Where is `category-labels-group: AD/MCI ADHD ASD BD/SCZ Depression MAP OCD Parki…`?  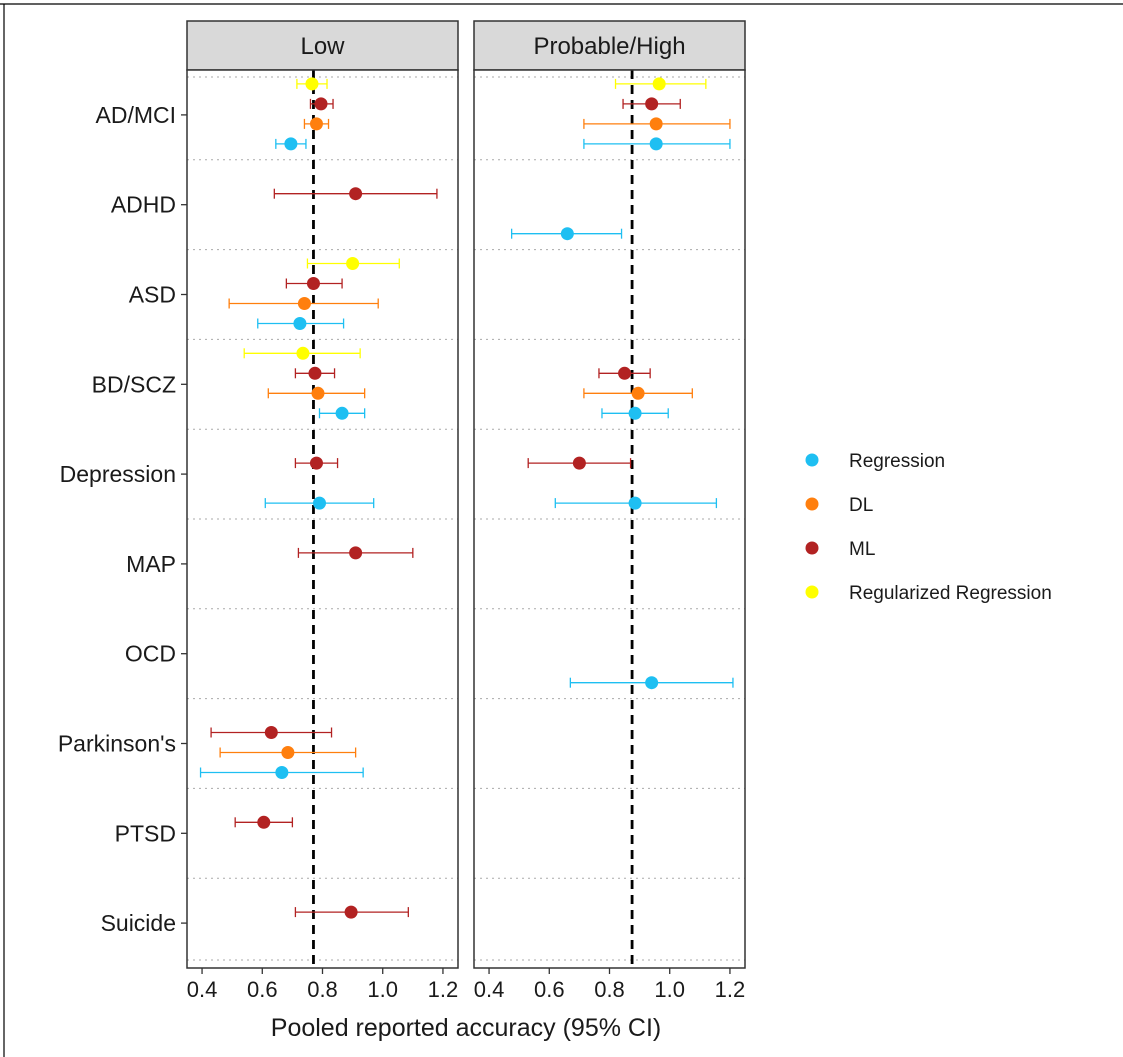 category-labels-group: AD/MCI ADHD ASD BD/SCZ Depression MAP OCD Parki… is located at coordinates (122, 519).